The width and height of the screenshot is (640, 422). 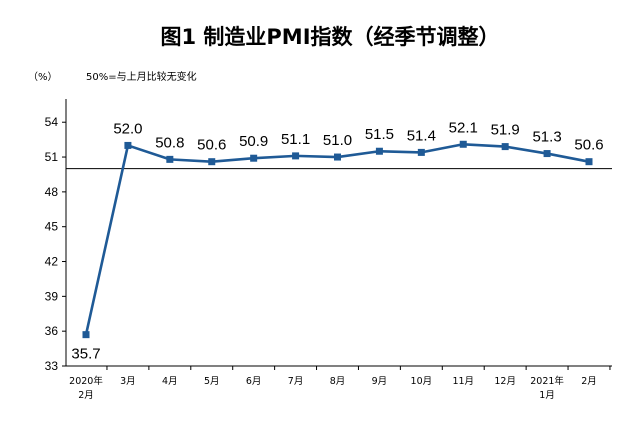 I want to click on x-tick-label: 7月, so click(x=296, y=381).